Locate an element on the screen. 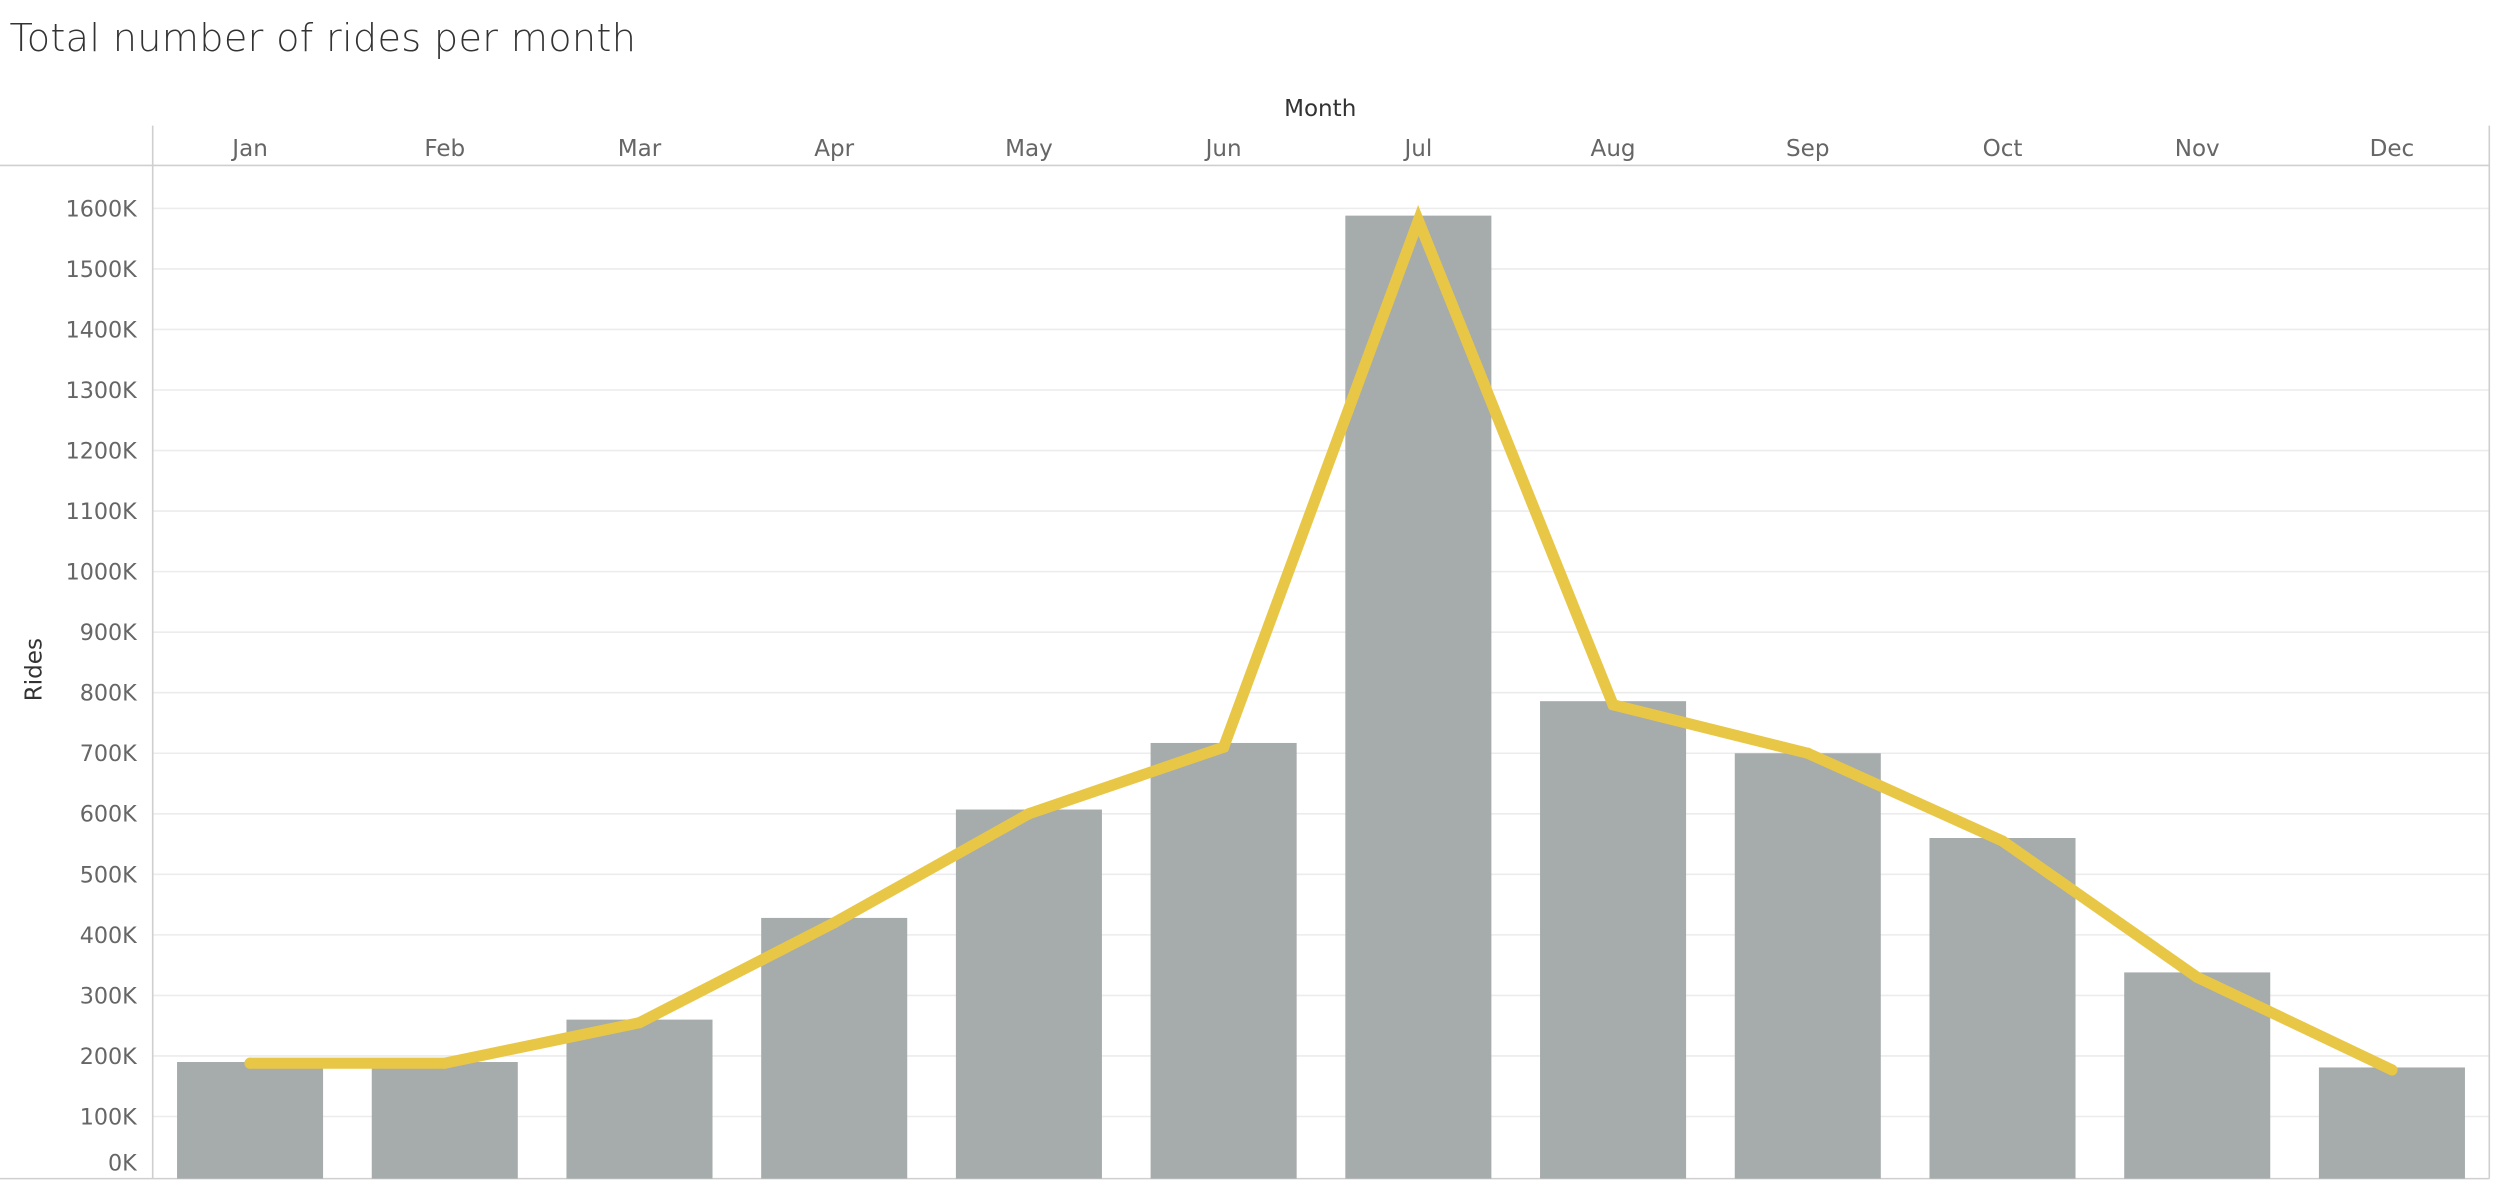 The image size is (2494, 1182). y-tick-label: 0K is located at coordinates (123, 1164).